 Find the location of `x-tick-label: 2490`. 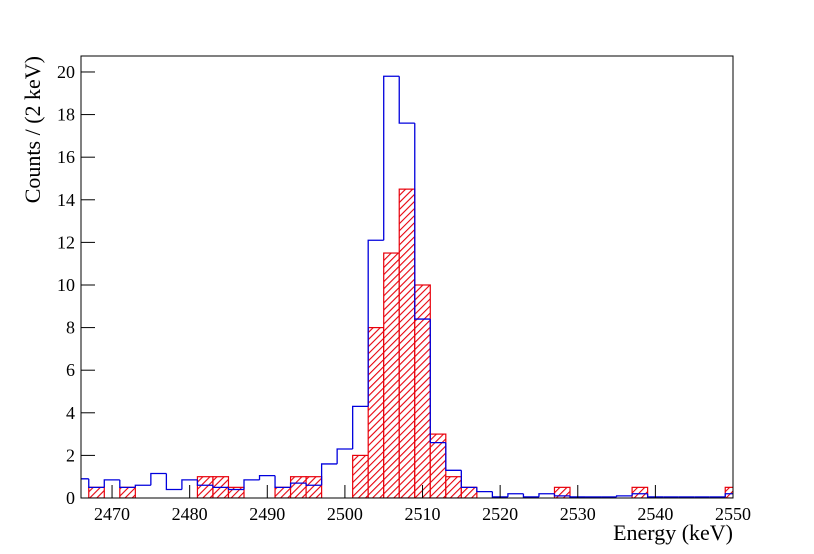

x-tick-label: 2490 is located at coordinates (267, 514).